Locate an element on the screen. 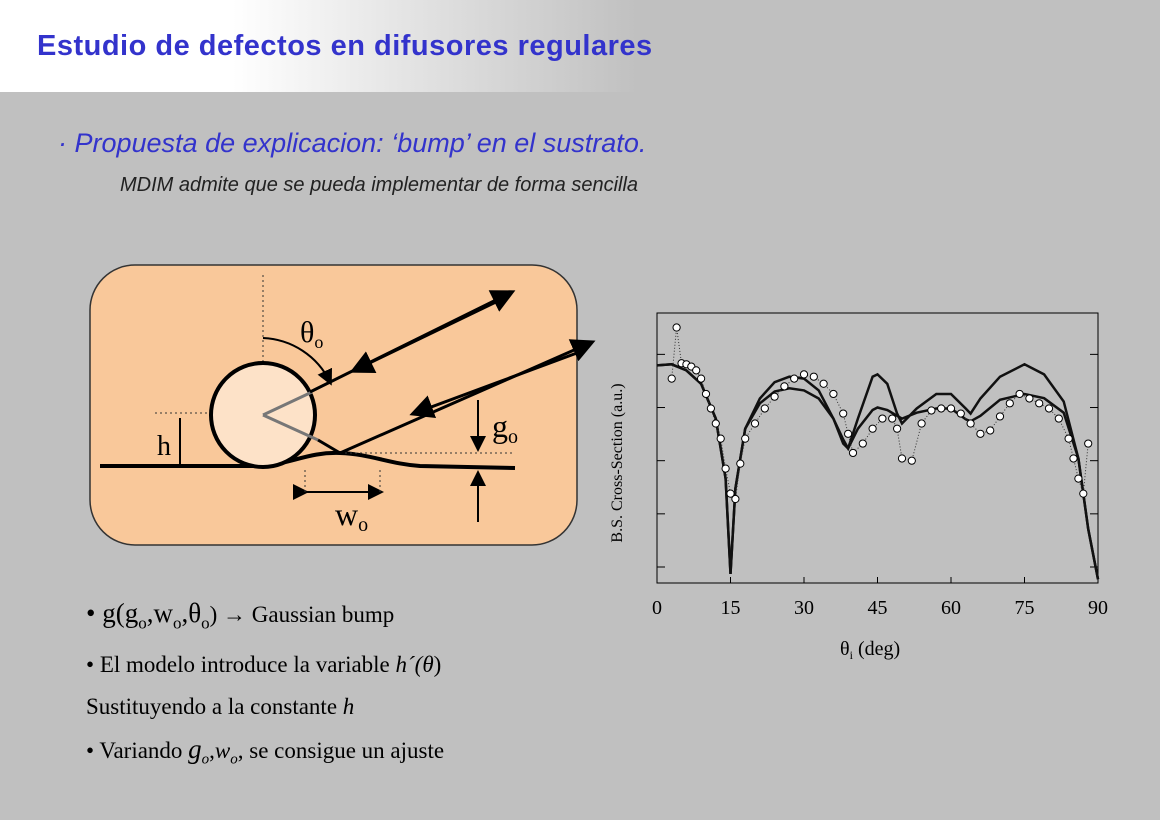 The width and height of the screenshot is (1160, 820). series-connector is located at coordinates (880, 414).